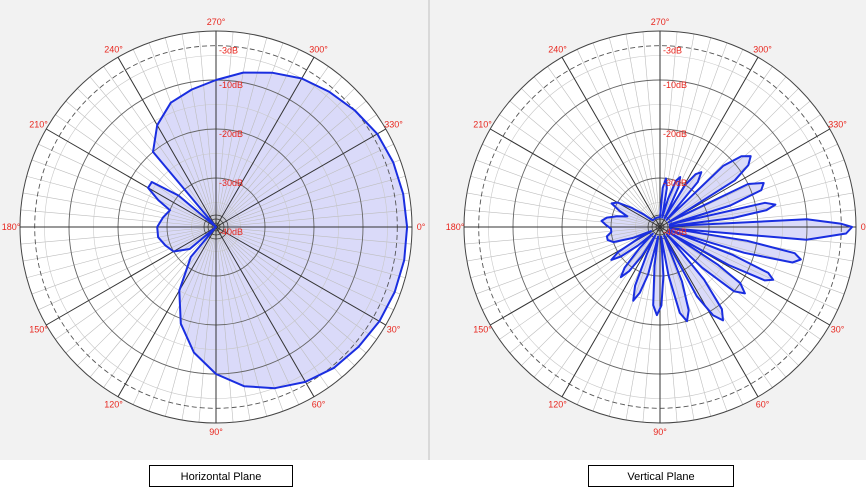 This screenshot has height=493, width=866. Describe the element at coordinates (429, 230) in the screenshot. I see `panel-divider` at that location.